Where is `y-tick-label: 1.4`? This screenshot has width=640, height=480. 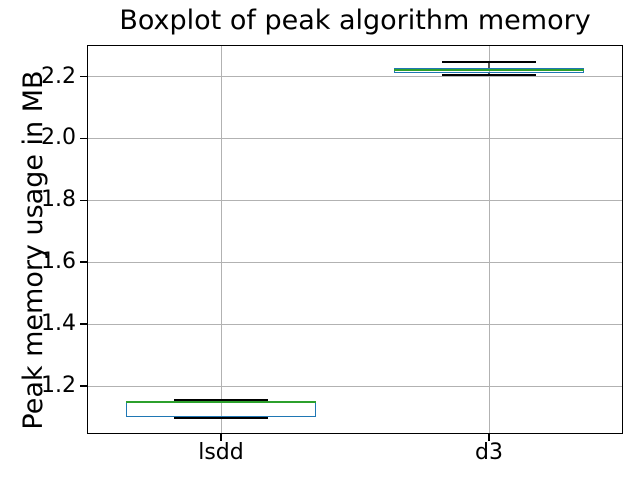
y-tick-label: 1.4 is located at coordinates (58, 324).